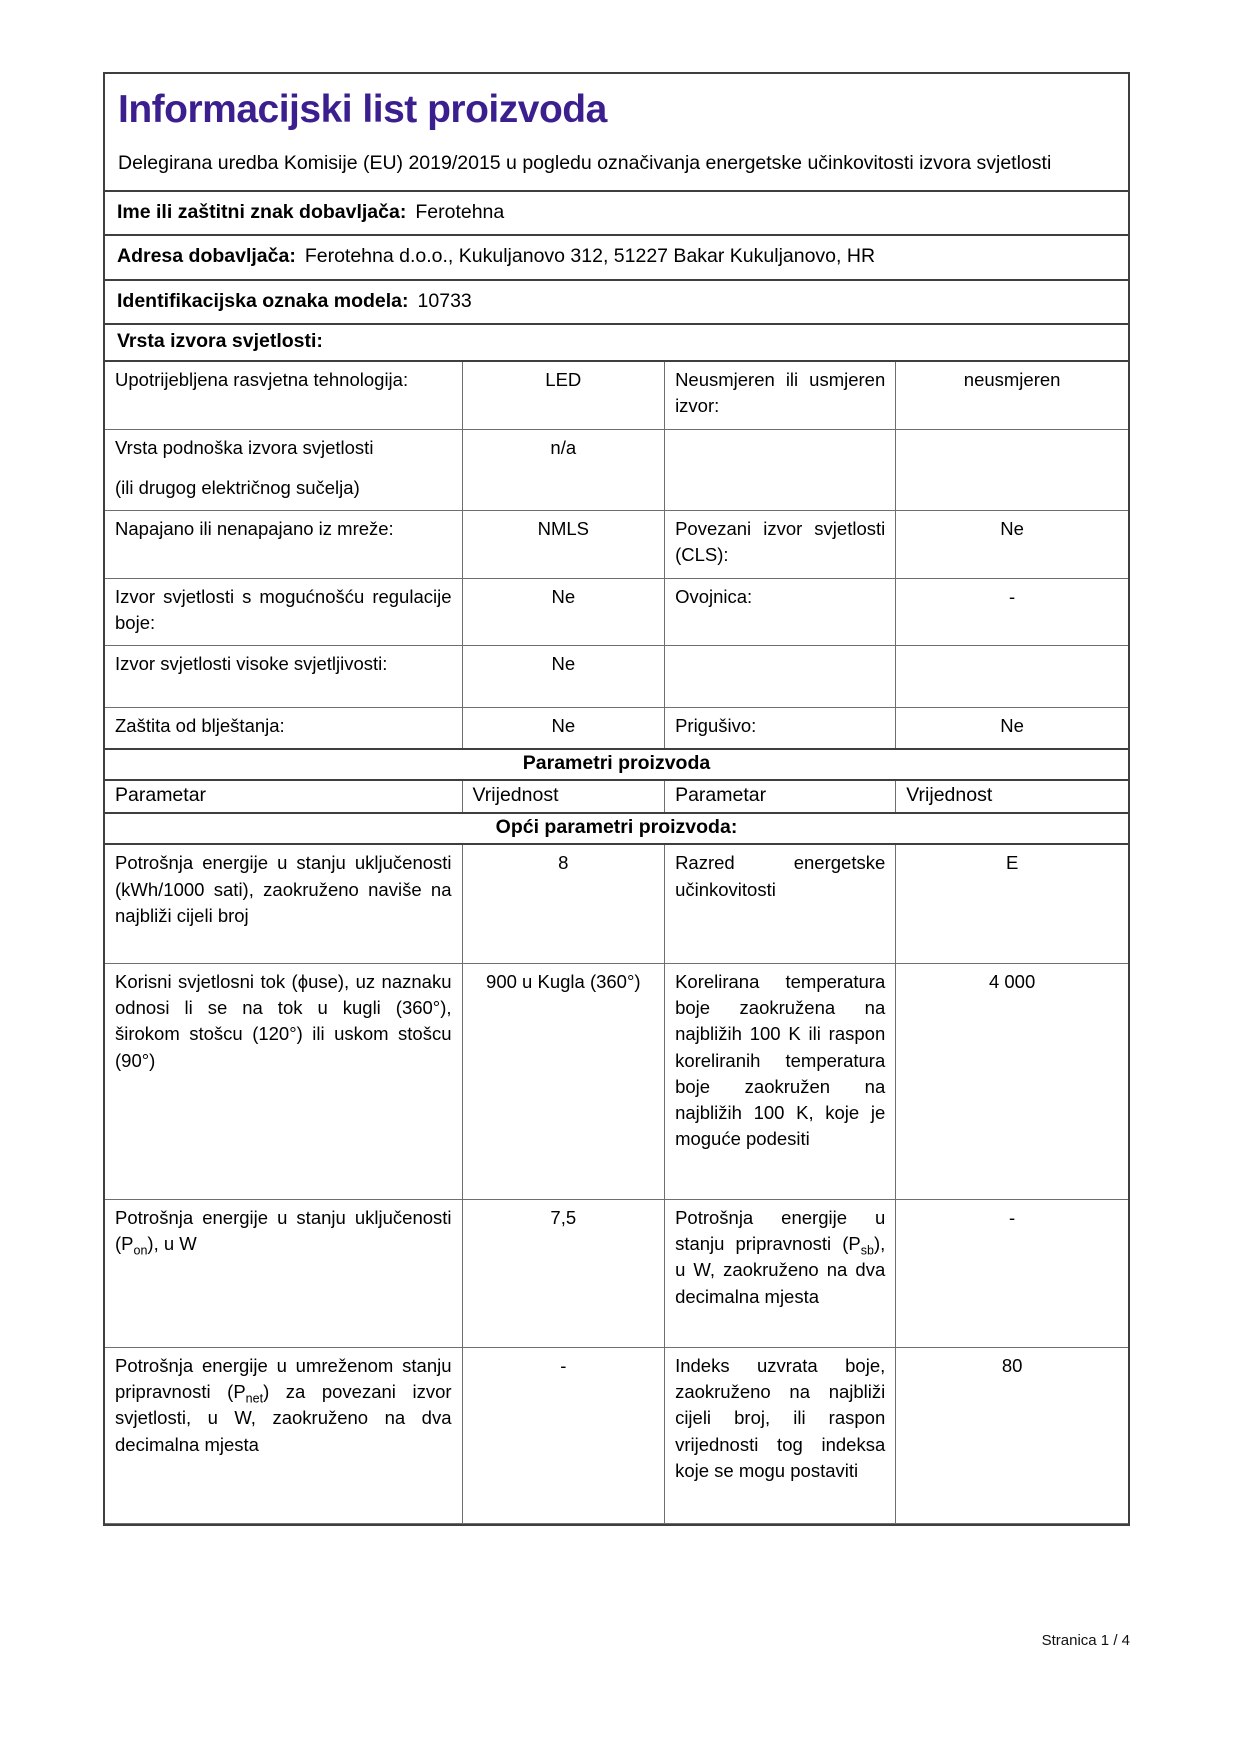  Describe the element at coordinates (283, 395) in the screenshot. I see `param-cell: Upotrijebljena rasvjetna tehnologija:` at that location.